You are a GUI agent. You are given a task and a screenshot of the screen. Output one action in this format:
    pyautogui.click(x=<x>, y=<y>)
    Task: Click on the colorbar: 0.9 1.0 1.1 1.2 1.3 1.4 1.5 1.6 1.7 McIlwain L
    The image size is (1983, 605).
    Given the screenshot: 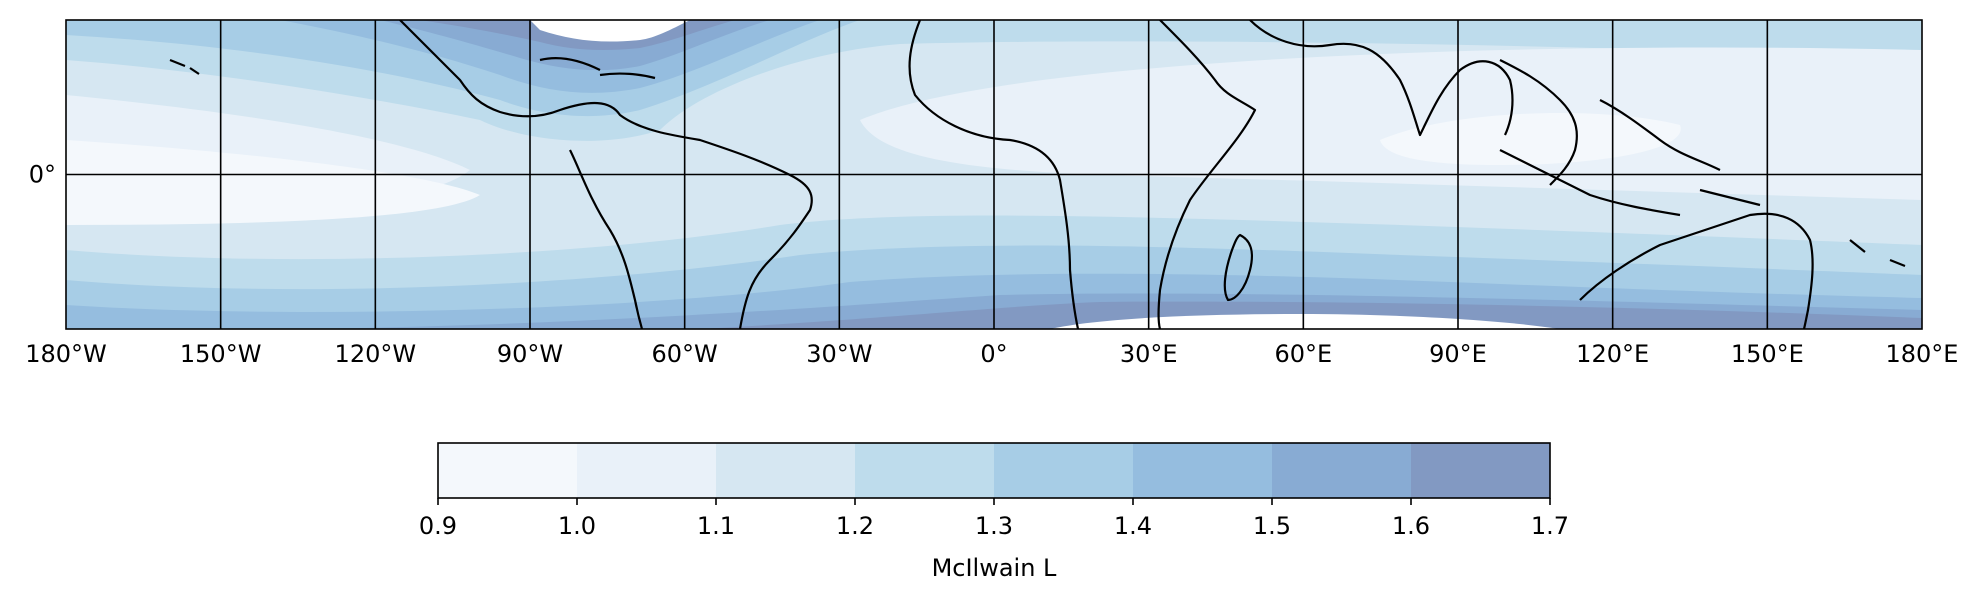 What is the action you would take?
    pyautogui.click(x=994, y=512)
    